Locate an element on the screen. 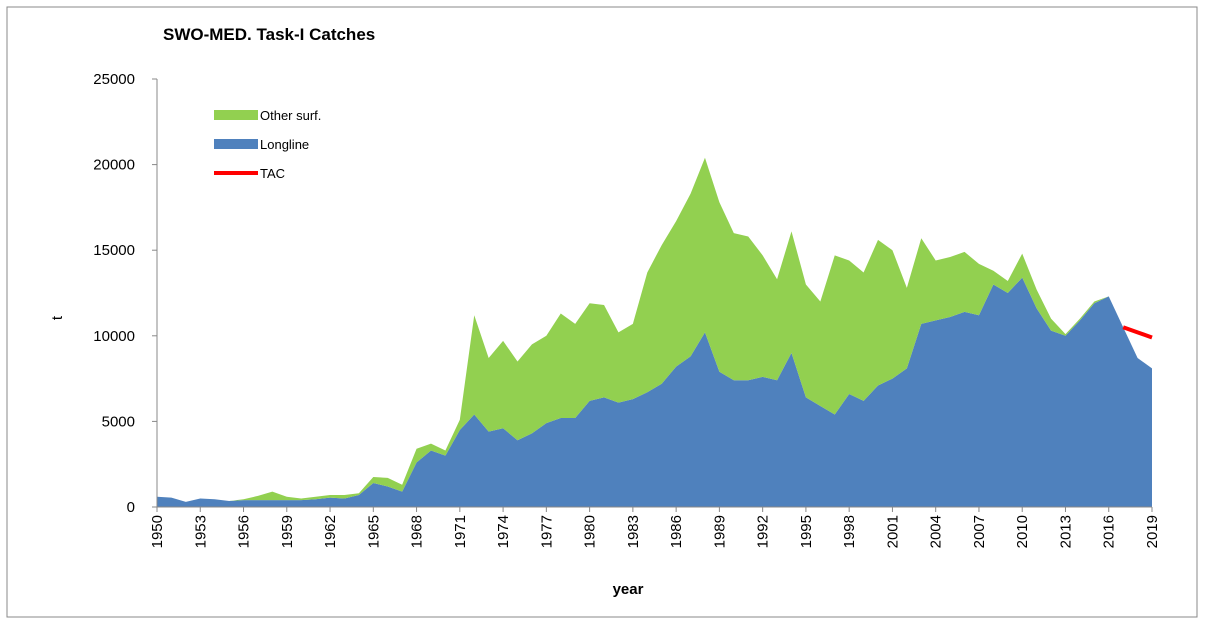 The height and width of the screenshot is (630, 1205). x-tick-label: 1977 is located at coordinates (546, 531).